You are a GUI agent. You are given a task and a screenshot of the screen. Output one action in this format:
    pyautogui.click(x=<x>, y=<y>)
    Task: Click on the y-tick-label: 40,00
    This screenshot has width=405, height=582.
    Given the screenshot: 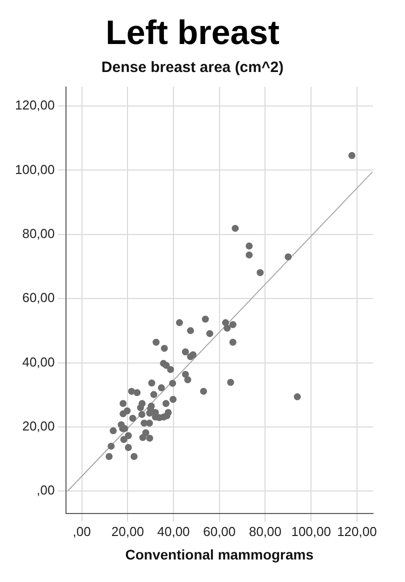 What is the action you would take?
    pyautogui.click(x=38, y=362)
    